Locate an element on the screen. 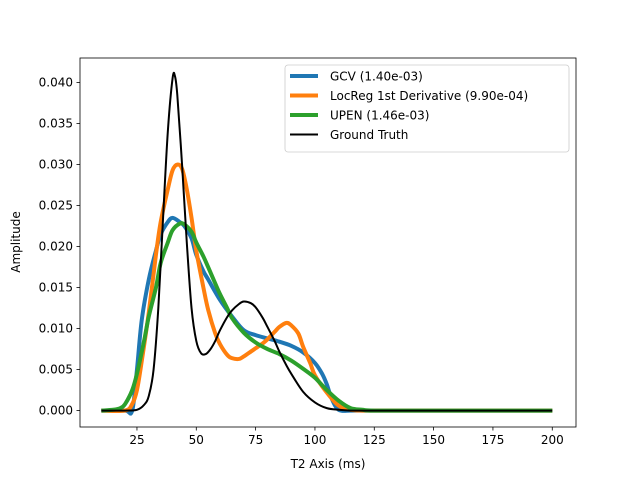 Image resolution: width=640 pixels, height=480 pixels. x-tick-label: 175 is located at coordinates (492, 440).